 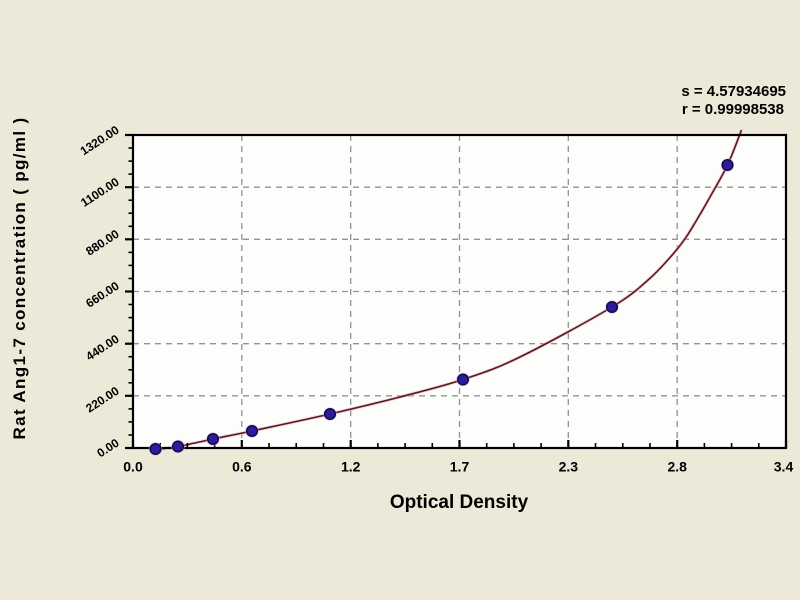 What do you see at coordinates (733, 109) in the screenshot?
I see `svg-text: r = 0.99998538` at bounding box center [733, 109].